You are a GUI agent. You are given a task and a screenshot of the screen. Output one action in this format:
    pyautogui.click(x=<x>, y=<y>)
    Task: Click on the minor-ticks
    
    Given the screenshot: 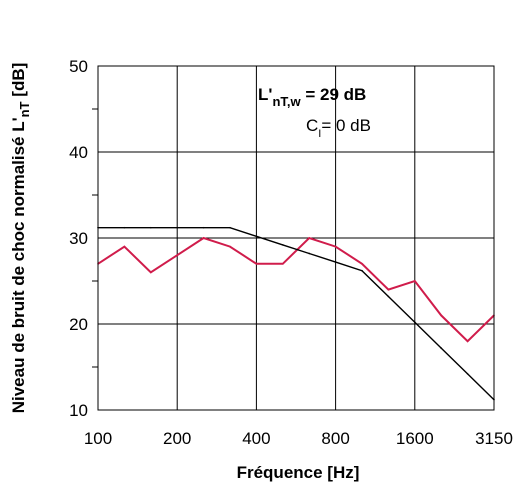 What is the action you would take?
    pyautogui.click(x=95, y=238)
    